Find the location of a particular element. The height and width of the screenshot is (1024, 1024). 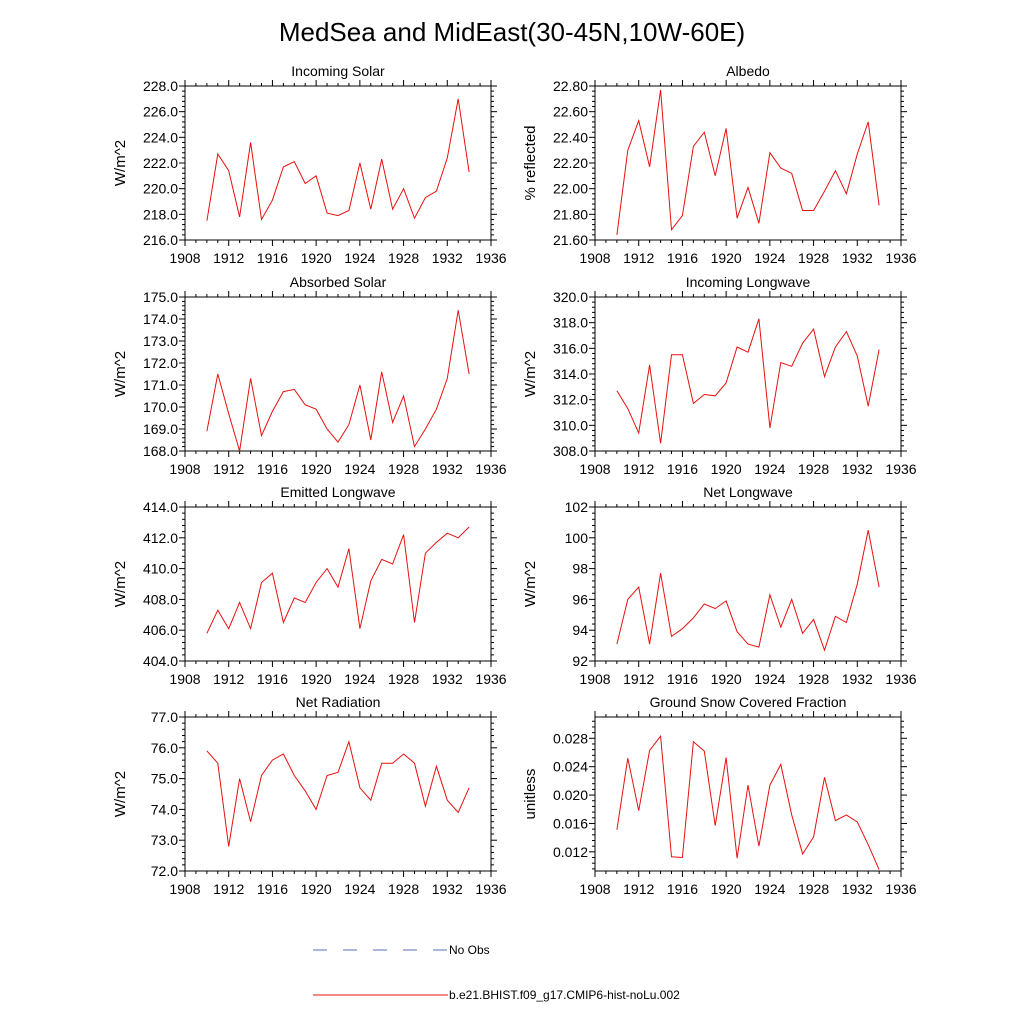

y-tick-label: 0.024 is located at coordinates (570, 767).